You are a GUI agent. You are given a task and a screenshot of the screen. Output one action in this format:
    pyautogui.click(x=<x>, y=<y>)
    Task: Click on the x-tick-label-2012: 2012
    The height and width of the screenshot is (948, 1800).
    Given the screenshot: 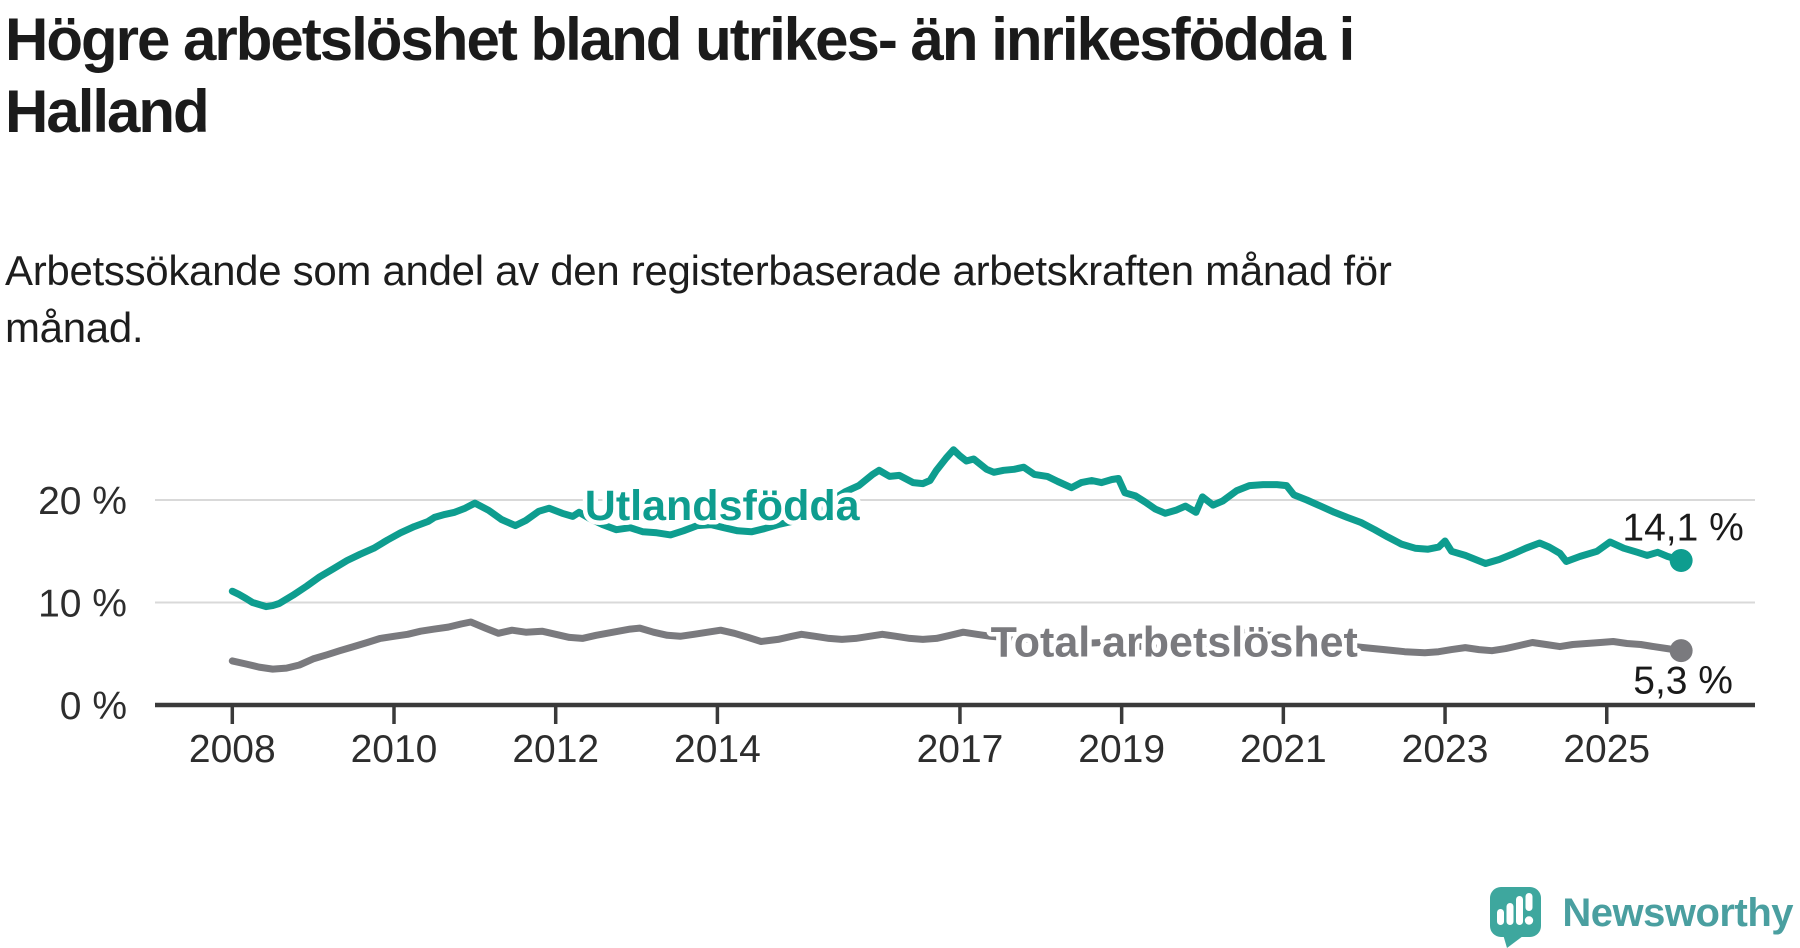 What is the action you would take?
    pyautogui.click(x=555, y=749)
    